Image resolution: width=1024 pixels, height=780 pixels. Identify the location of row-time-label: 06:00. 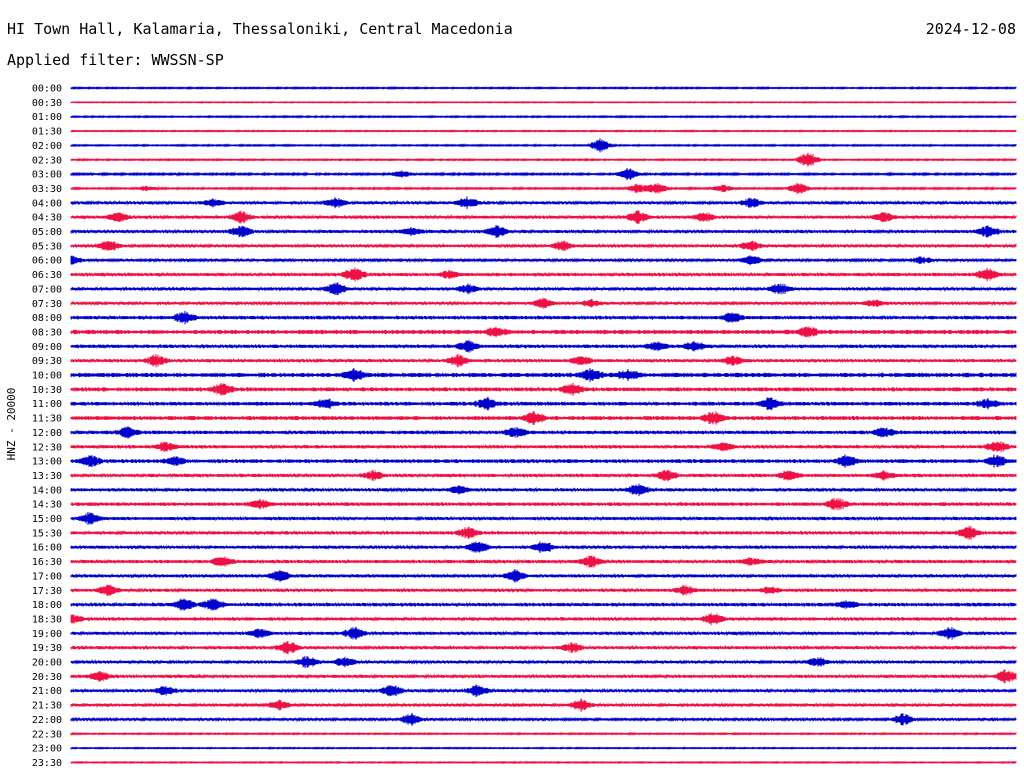
(47, 261).